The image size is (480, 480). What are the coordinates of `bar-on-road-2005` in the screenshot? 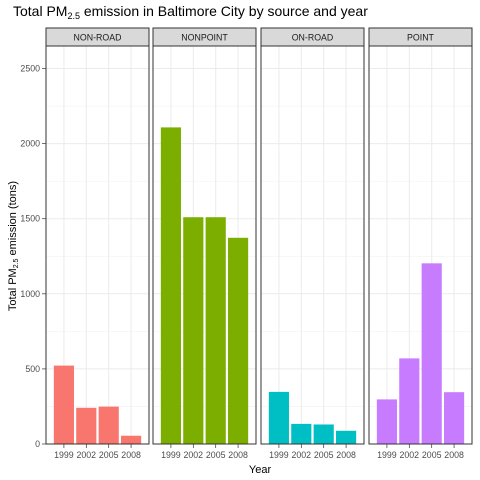 It's located at (323, 434).